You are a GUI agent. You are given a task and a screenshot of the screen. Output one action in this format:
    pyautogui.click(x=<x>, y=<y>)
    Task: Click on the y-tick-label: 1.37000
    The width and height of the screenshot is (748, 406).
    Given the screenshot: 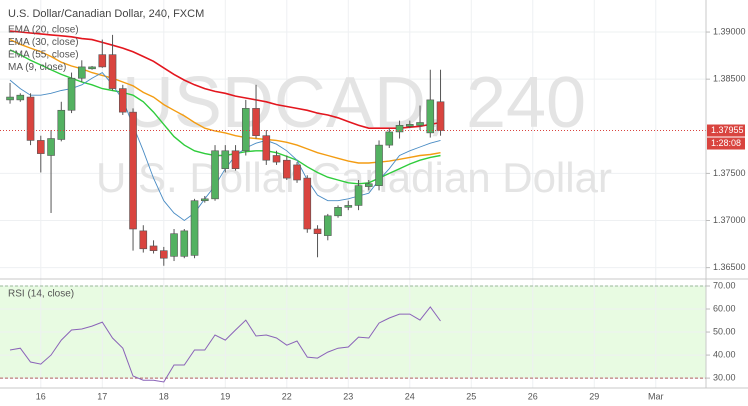 What is the action you would take?
    pyautogui.click(x=729, y=220)
    